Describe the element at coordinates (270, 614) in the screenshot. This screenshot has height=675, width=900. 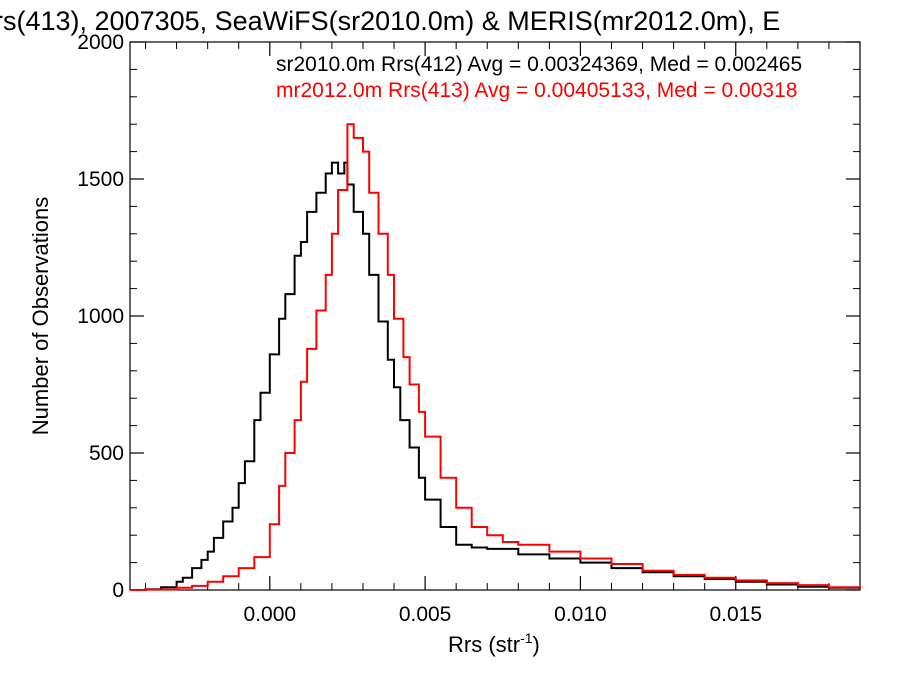
I see `x-tick-label: 0.000` at that location.